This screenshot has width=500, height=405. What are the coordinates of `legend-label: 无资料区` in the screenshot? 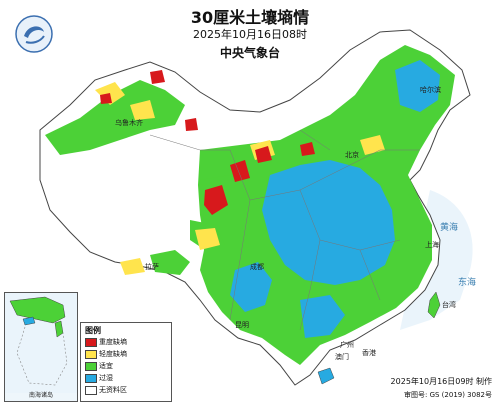 It's located at (113, 390).